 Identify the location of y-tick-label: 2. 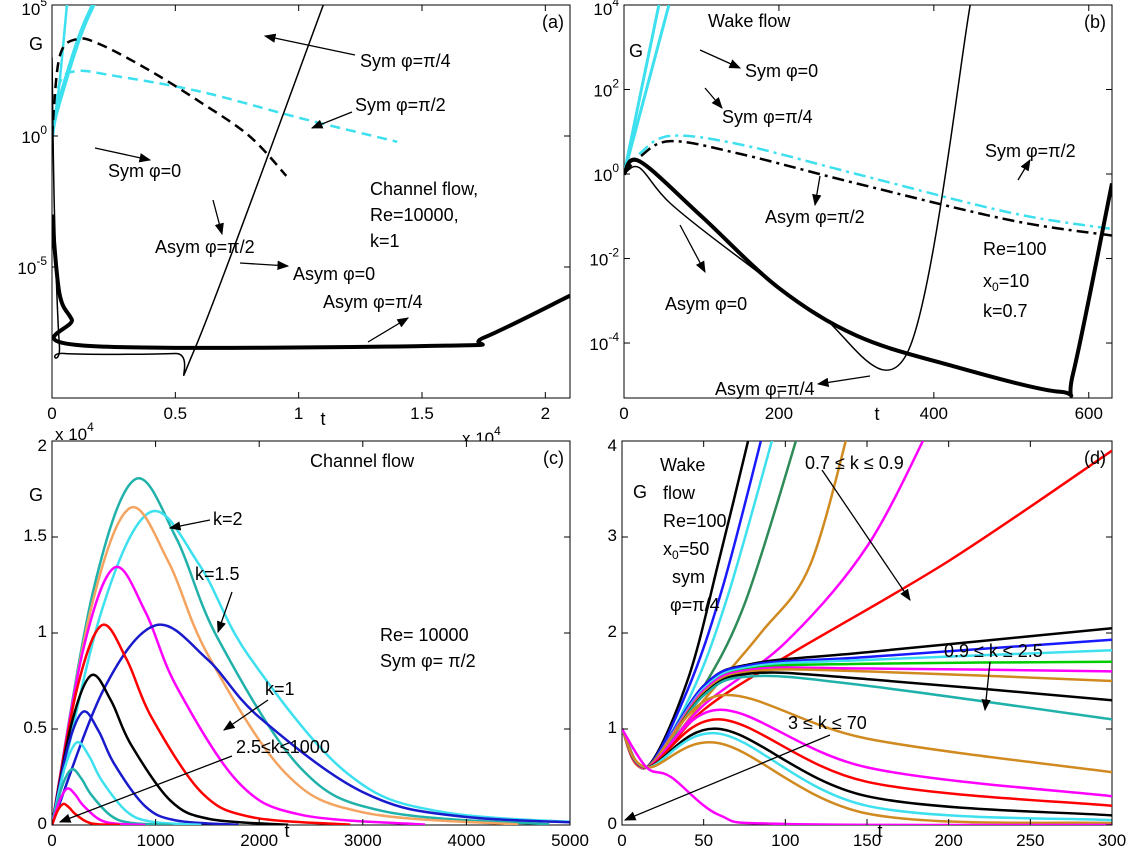
(42, 445).